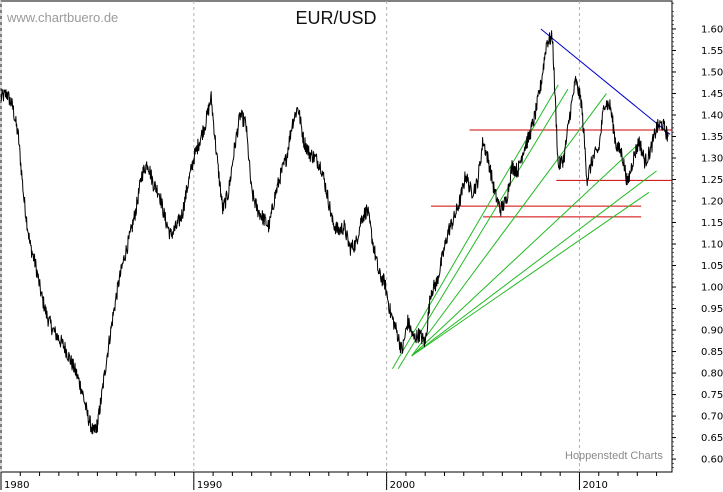  Describe the element at coordinates (63, 17) in the screenshot. I see `watermark-text: www.chartbuero.de` at that location.